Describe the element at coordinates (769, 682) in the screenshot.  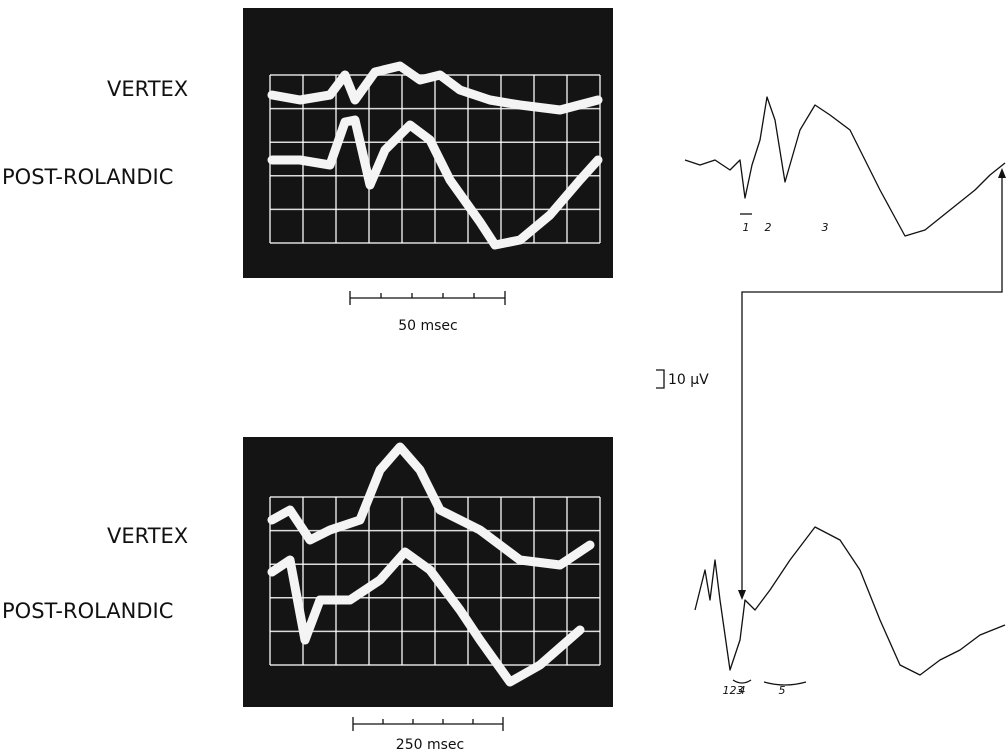
I see `peak-bracket` at that location.